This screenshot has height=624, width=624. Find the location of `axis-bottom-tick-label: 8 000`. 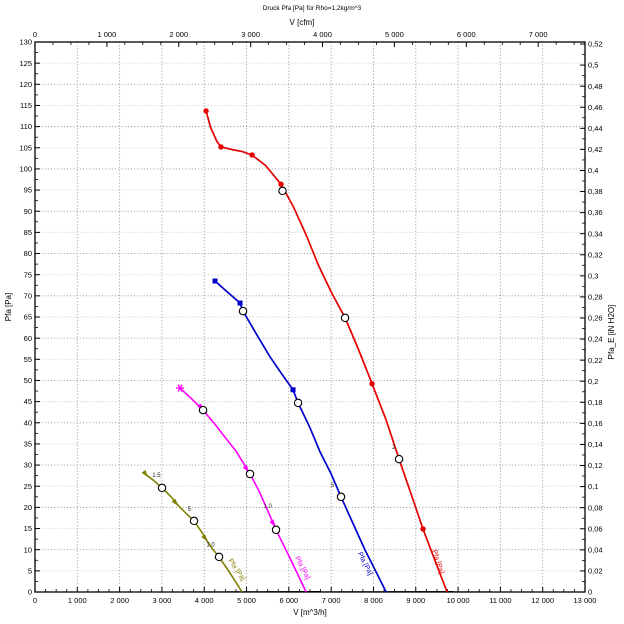

axis-bottom-tick-label: 8 000 is located at coordinates (373, 600).